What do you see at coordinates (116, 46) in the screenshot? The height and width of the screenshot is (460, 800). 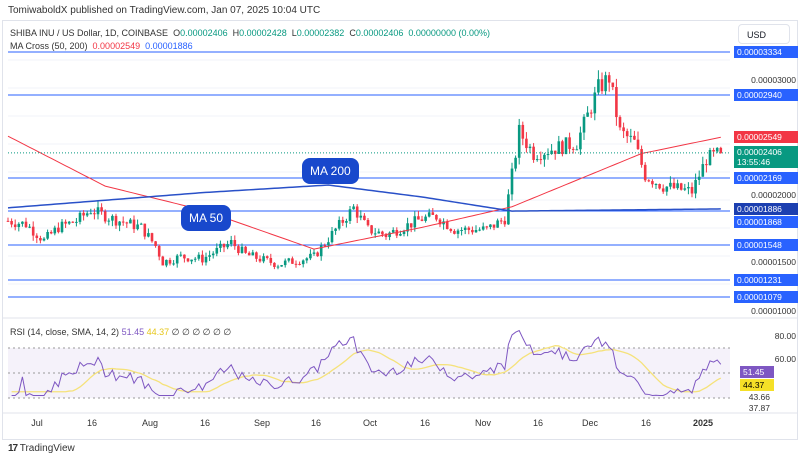 I see `ma50-value: 0.00002549` at bounding box center [116, 46].